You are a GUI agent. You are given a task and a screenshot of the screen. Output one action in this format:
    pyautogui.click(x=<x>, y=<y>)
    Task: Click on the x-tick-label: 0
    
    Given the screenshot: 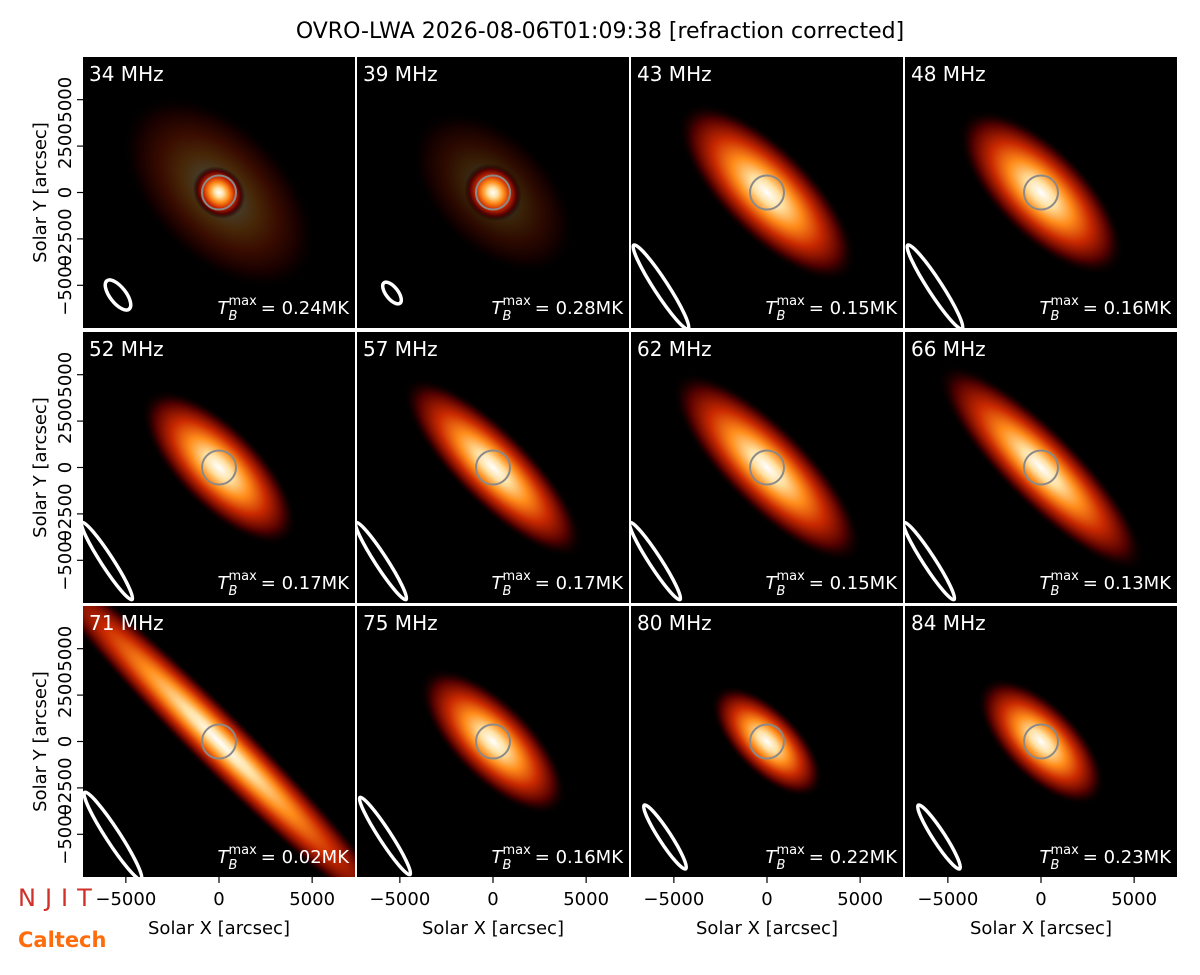 What is the action you would take?
    pyautogui.click(x=766, y=899)
    